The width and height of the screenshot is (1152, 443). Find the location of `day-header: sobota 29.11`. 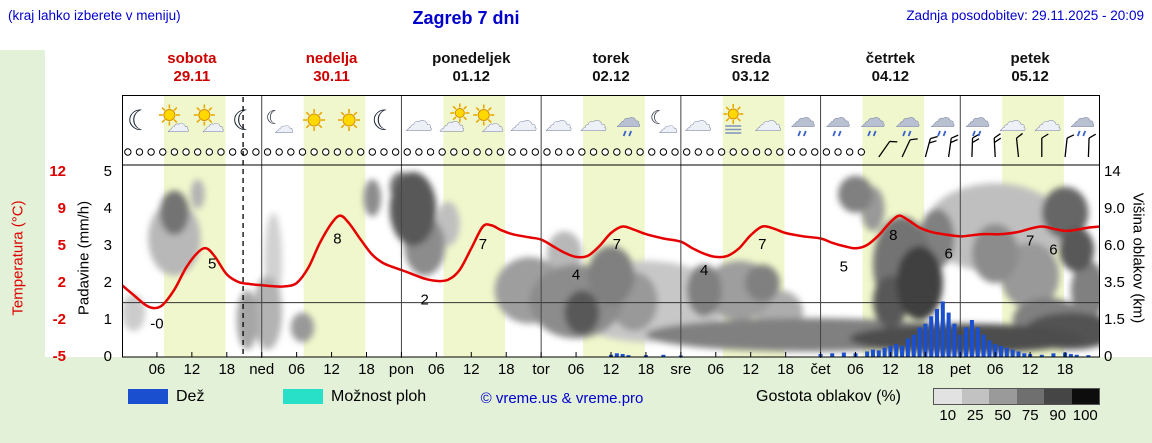

day-header: sobota 29.11 is located at coordinates (192, 68).